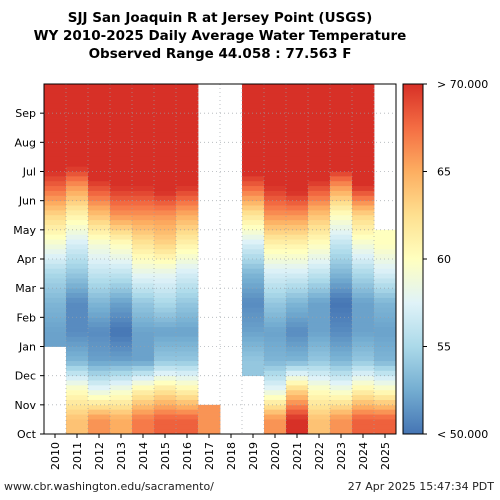 The width and height of the screenshot is (500, 500). Describe the element at coordinates (187, 128) in the screenshot. I see `cell-2016-aug` at that location.